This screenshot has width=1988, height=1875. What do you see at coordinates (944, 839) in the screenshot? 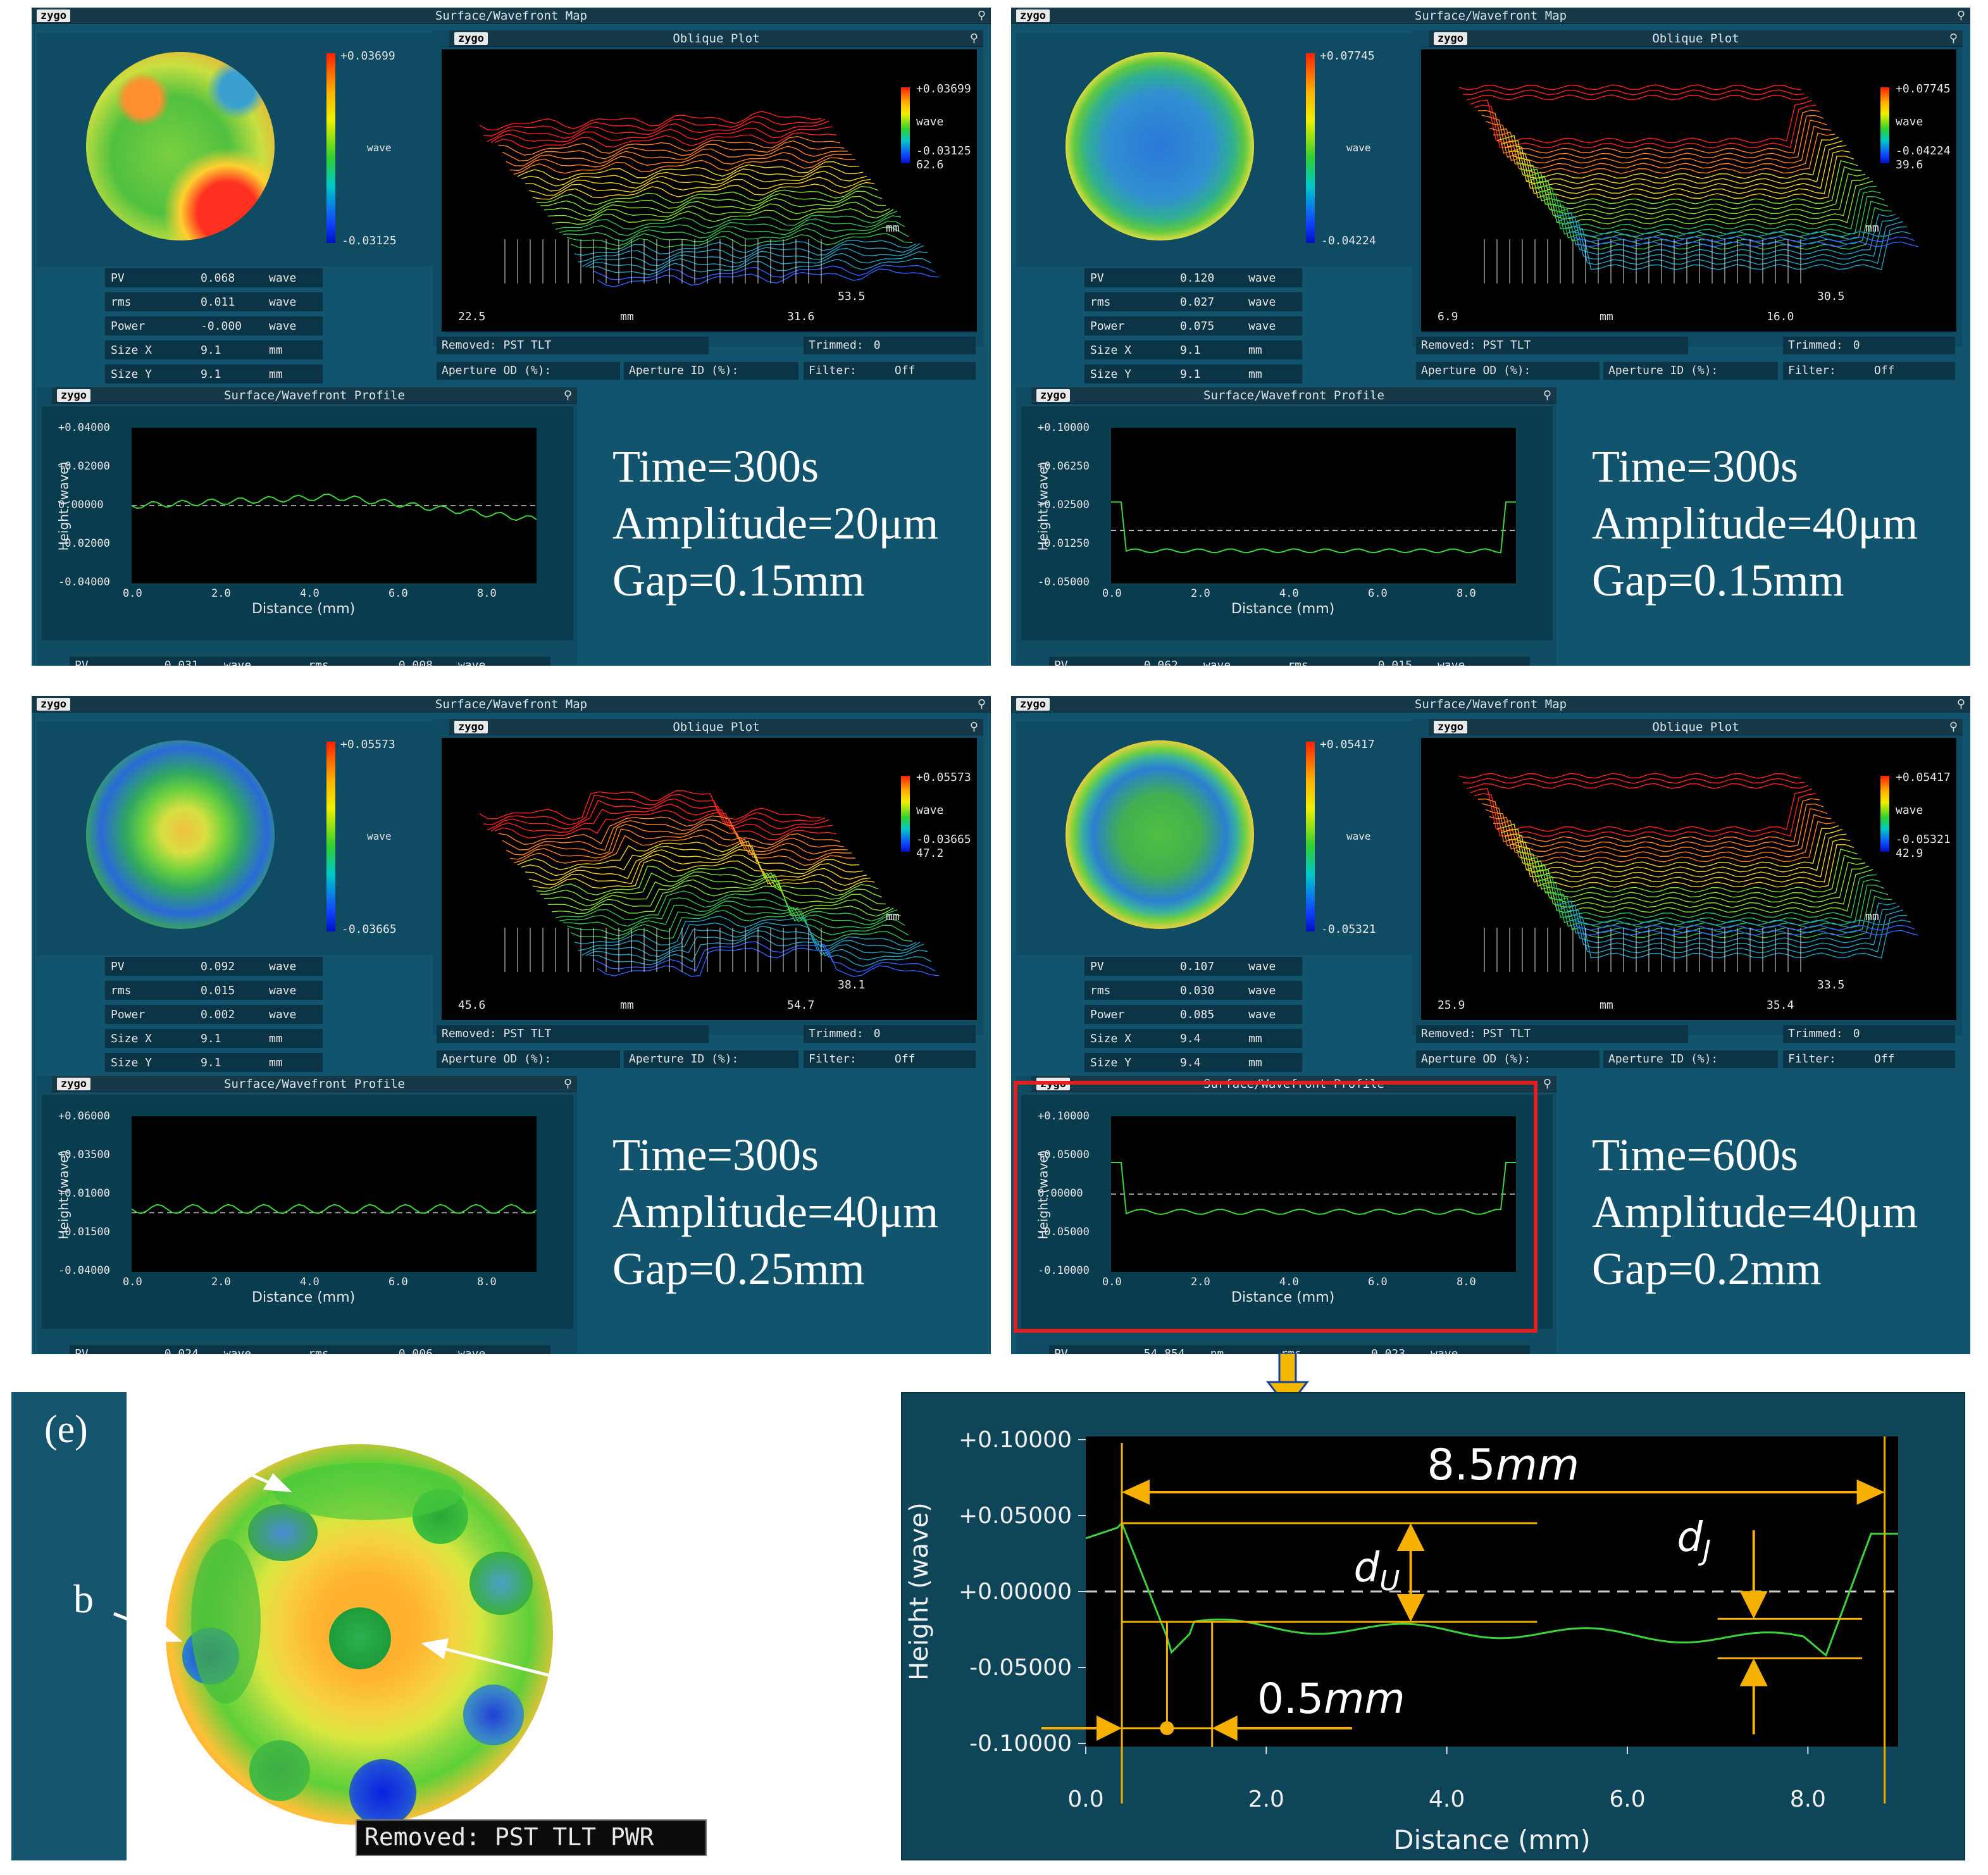
I see `oblique-min: -0.03665` at bounding box center [944, 839].